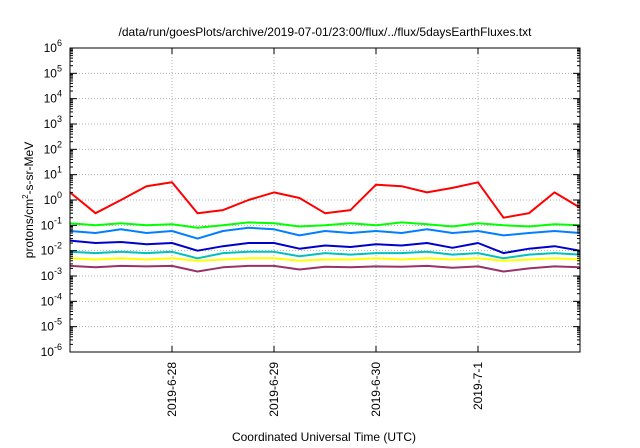 This screenshot has height=448, width=640. What do you see at coordinates (29, 228) in the screenshot?
I see `y-axis-label-pre: protons/cm` at bounding box center [29, 228].